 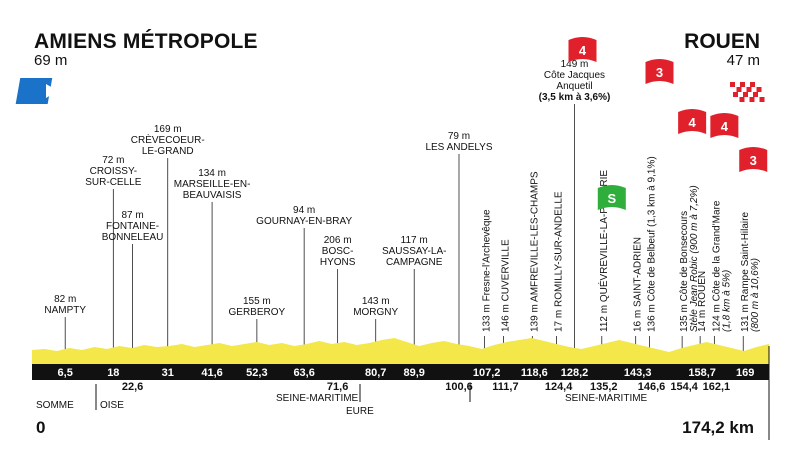 I want to click on place-label: CRÈVECOEUR-, so click(x=168, y=139).